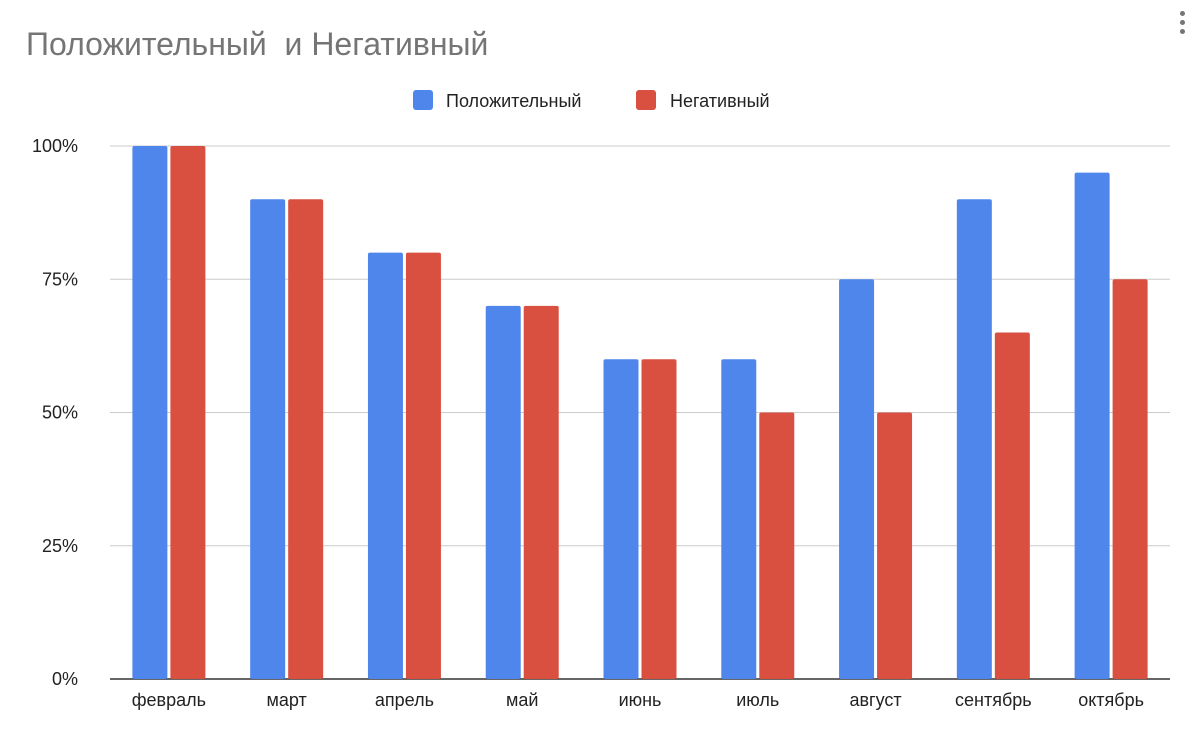  I want to click on y-tick-label: 50%, so click(60, 413).